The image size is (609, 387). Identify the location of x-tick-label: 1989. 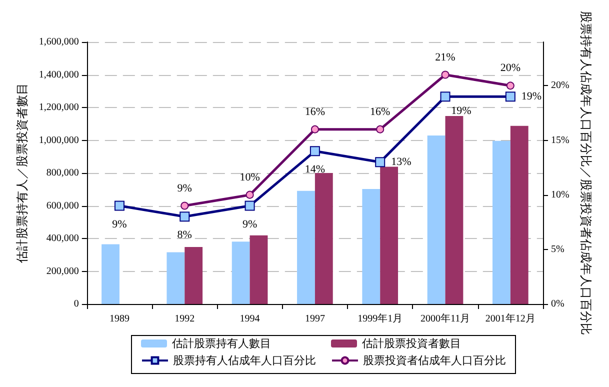
(119, 319).